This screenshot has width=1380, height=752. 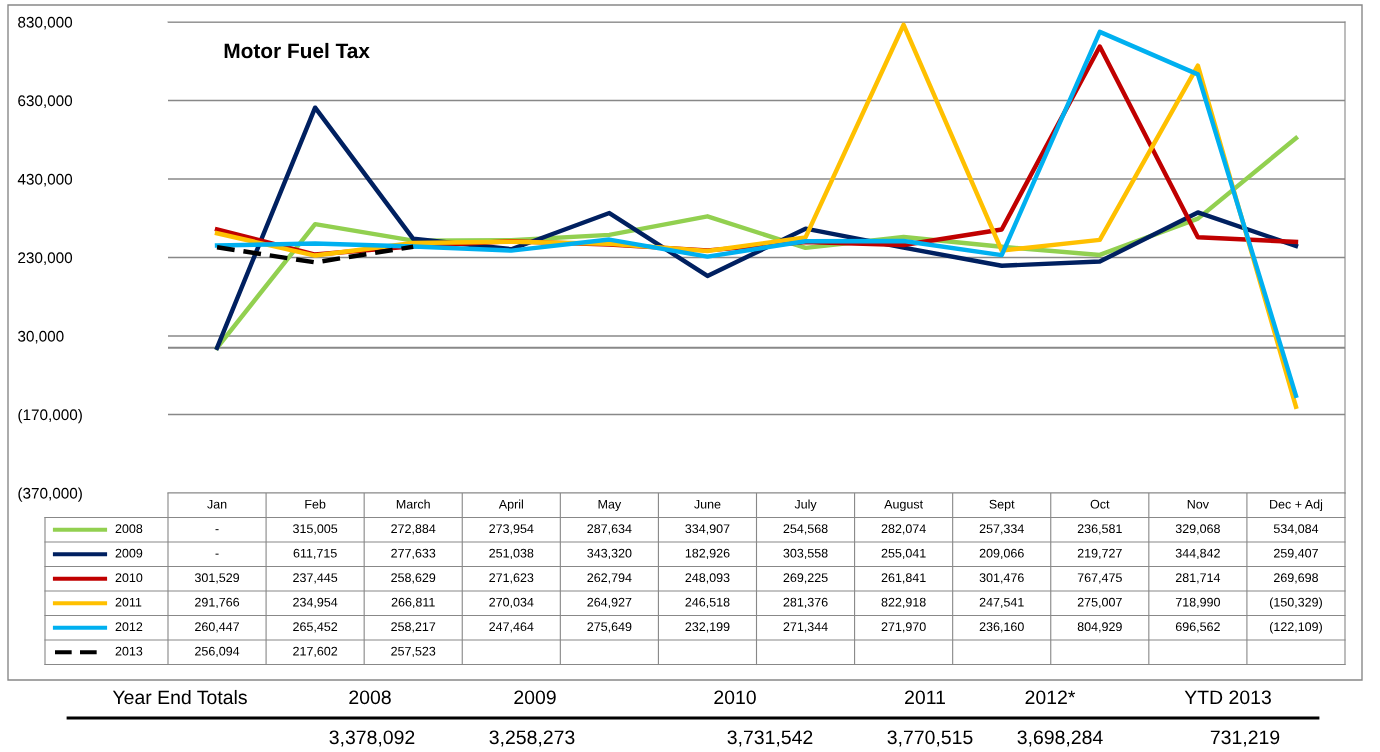 I want to click on data-label: 282,074, so click(x=903, y=529).